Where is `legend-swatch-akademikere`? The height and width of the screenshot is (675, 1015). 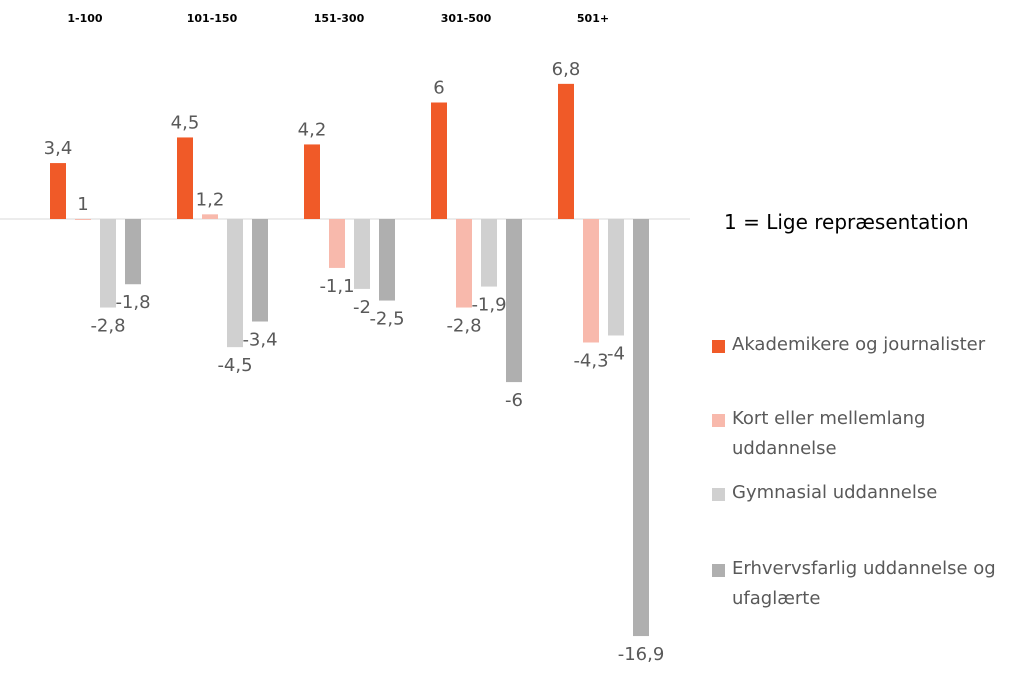
legend-swatch-akademikere is located at coordinates (718, 346).